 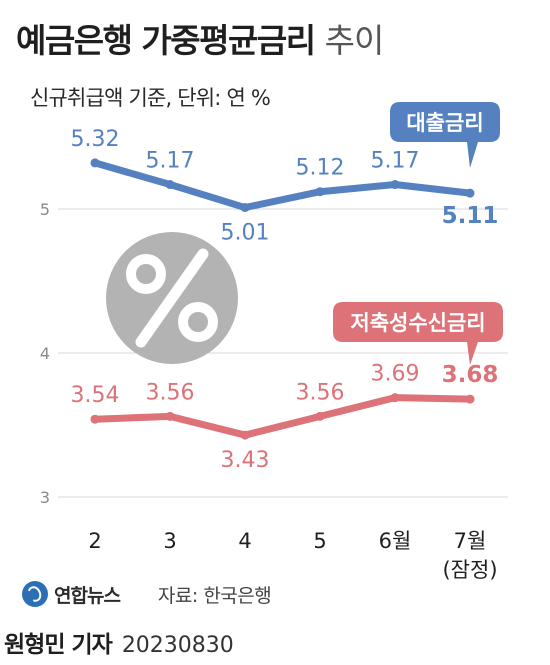 What do you see at coordinates (282, 416) in the screenshot?
I see `series-line-deposit` at bounding box center [282, 416].